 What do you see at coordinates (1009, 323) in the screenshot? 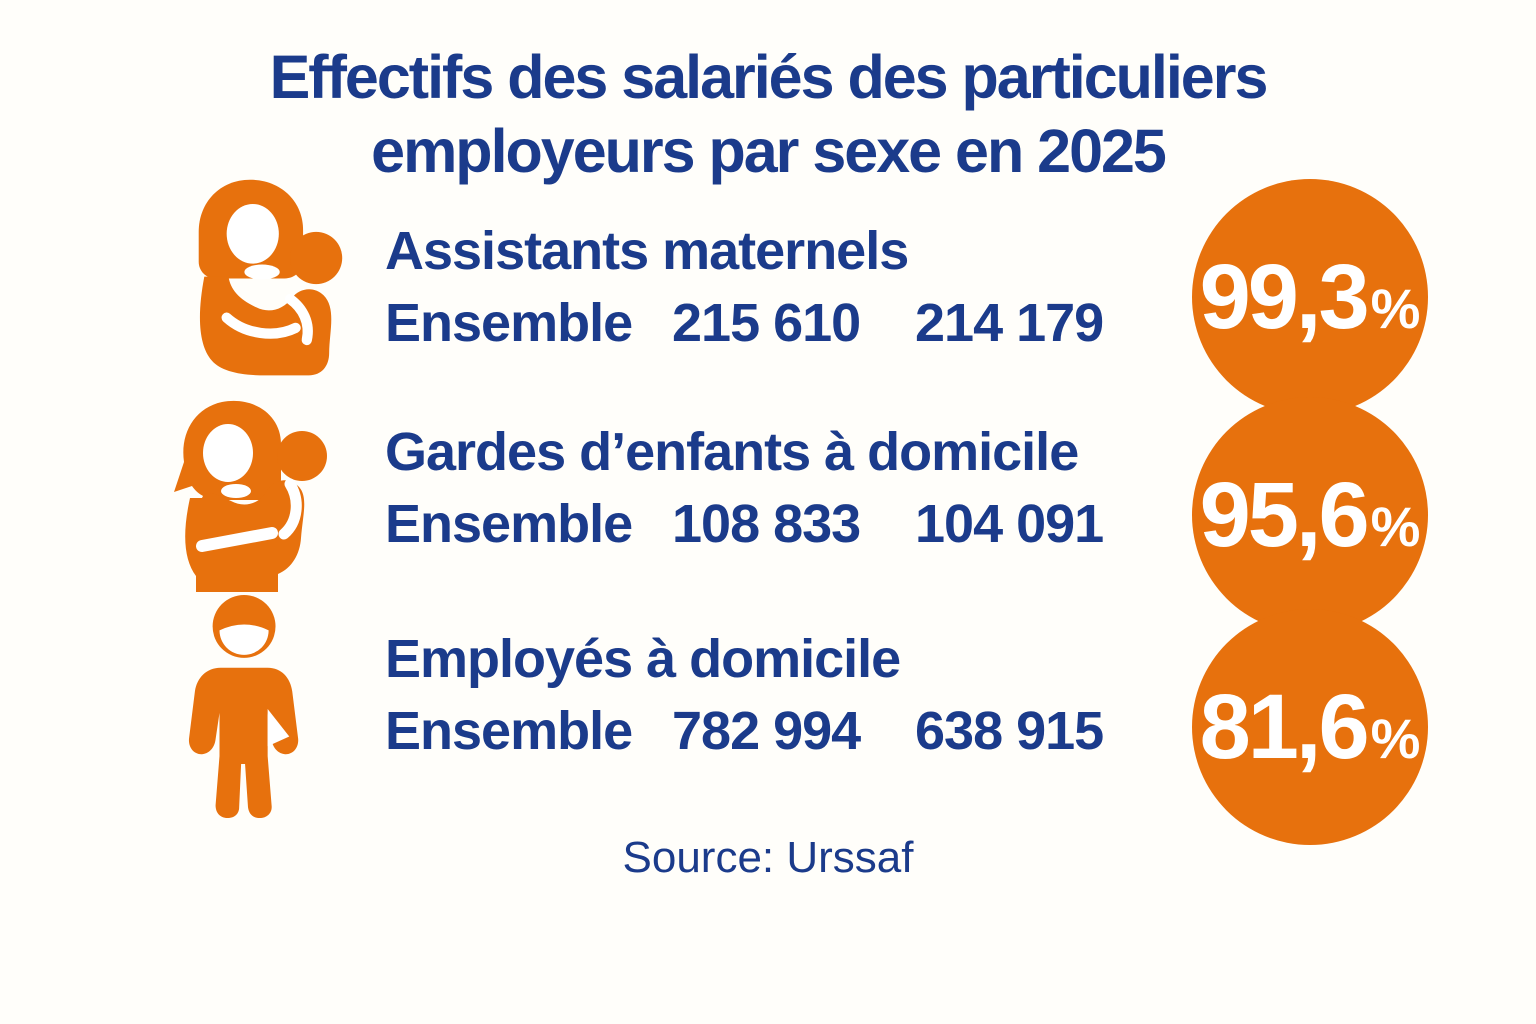
I see `value-secondary: 214 179` at bounding box center [1009, 323].